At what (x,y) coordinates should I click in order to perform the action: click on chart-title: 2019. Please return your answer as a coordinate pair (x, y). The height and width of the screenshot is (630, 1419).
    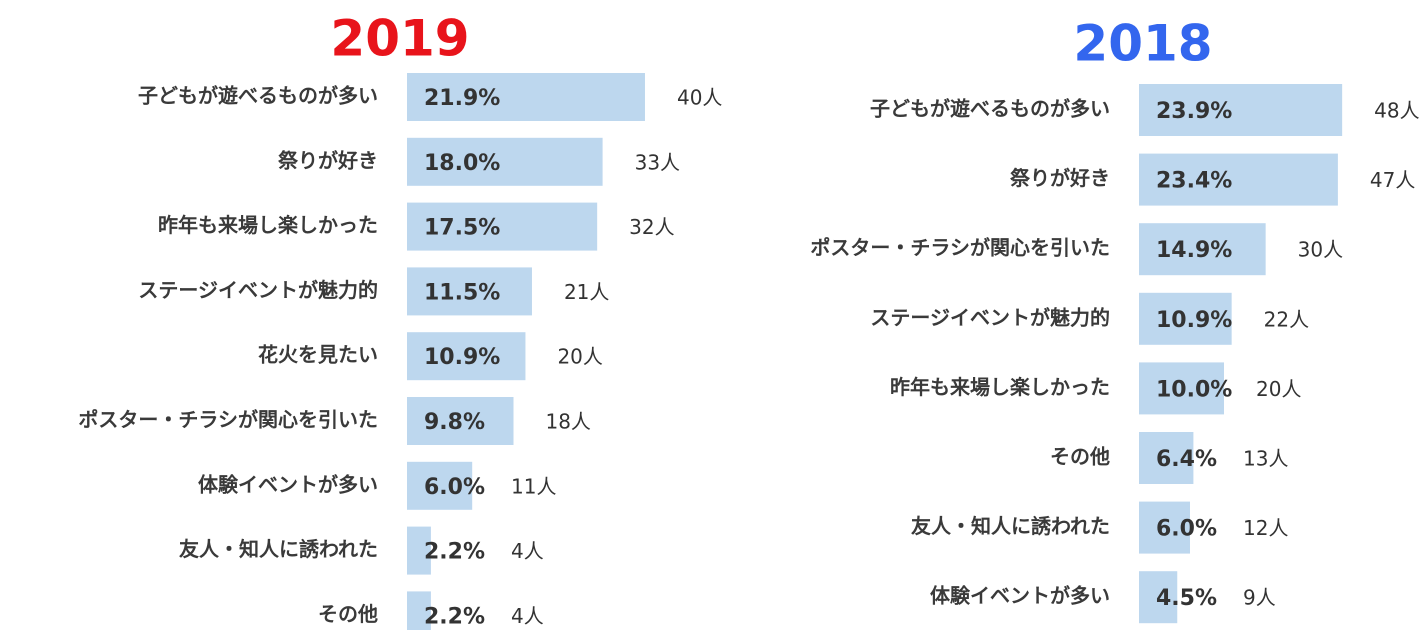
    Looking at the image, I should click on (399, 39).